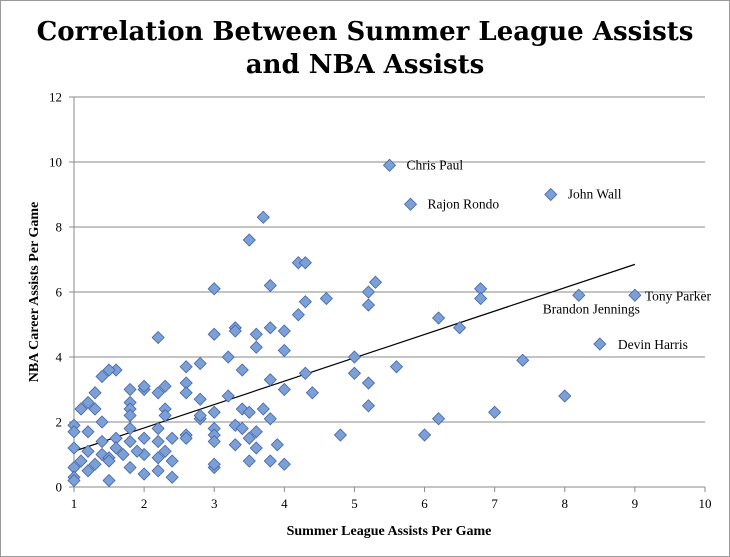  Describe the element at coordinates (653, 344) in the screenshot. I see `annotation-devin-harris: Devin Harris` at that location.